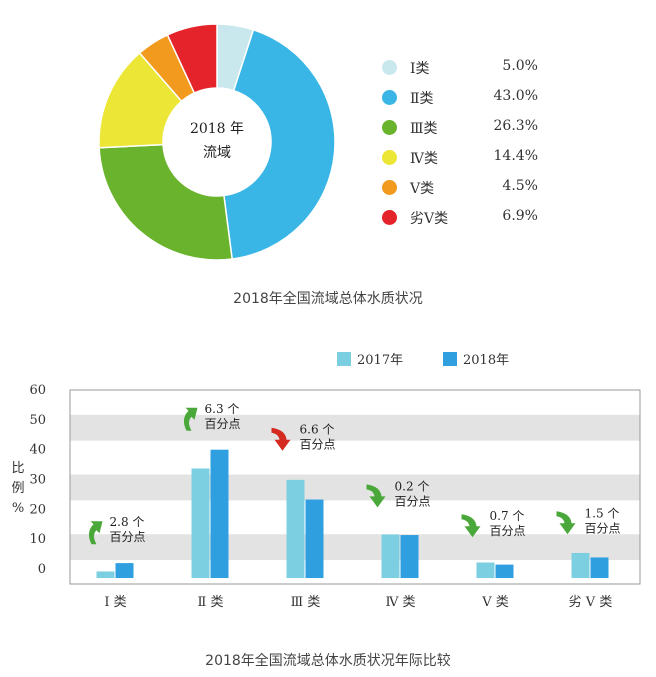 This screenshot has width=656, height=677. What do you see at coordinates (463, 189) in the screenshot?
I see `legend-item: Ⅴ类 4.5%` at bounding box center [463, 189].